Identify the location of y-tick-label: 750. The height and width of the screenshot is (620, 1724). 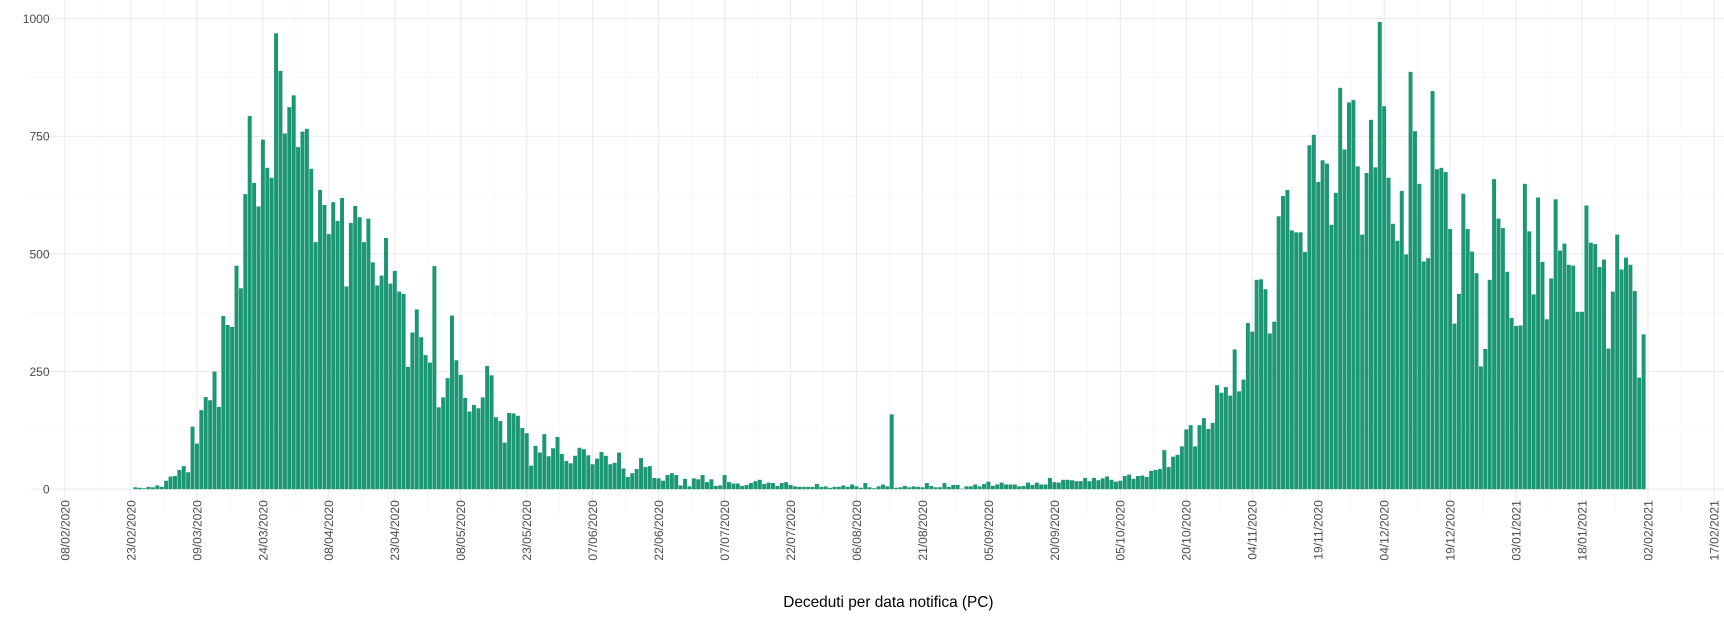
(39, 137).